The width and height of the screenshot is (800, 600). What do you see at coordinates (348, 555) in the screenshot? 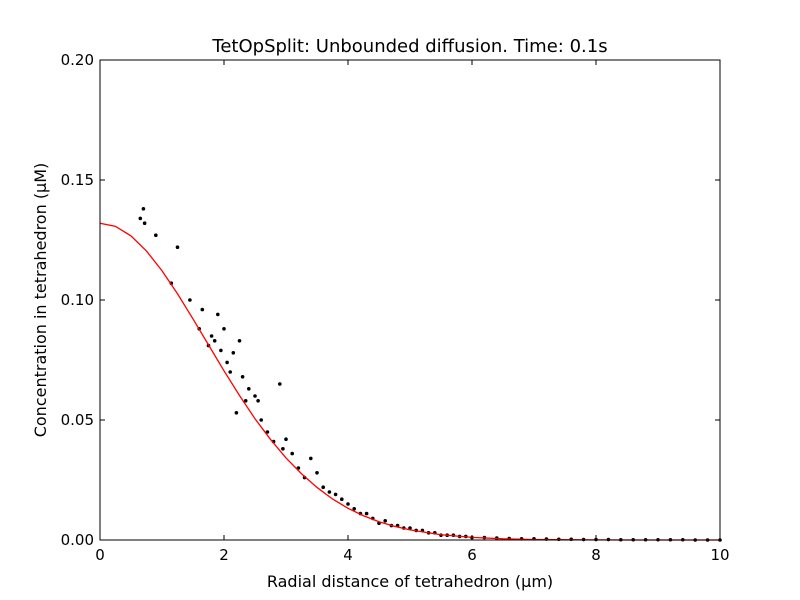
I see `x-tick-label: 4` at bounding box center [348, 555].